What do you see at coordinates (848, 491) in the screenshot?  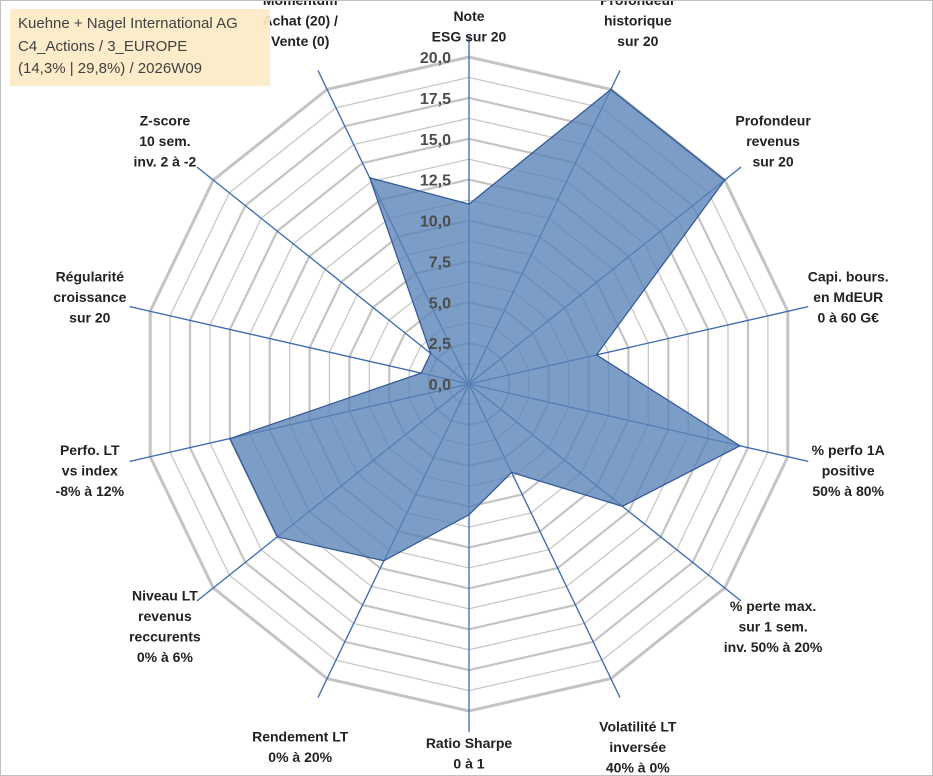 I see `axis-label-line: 50% à 80%` at bounding box center [848, 491].